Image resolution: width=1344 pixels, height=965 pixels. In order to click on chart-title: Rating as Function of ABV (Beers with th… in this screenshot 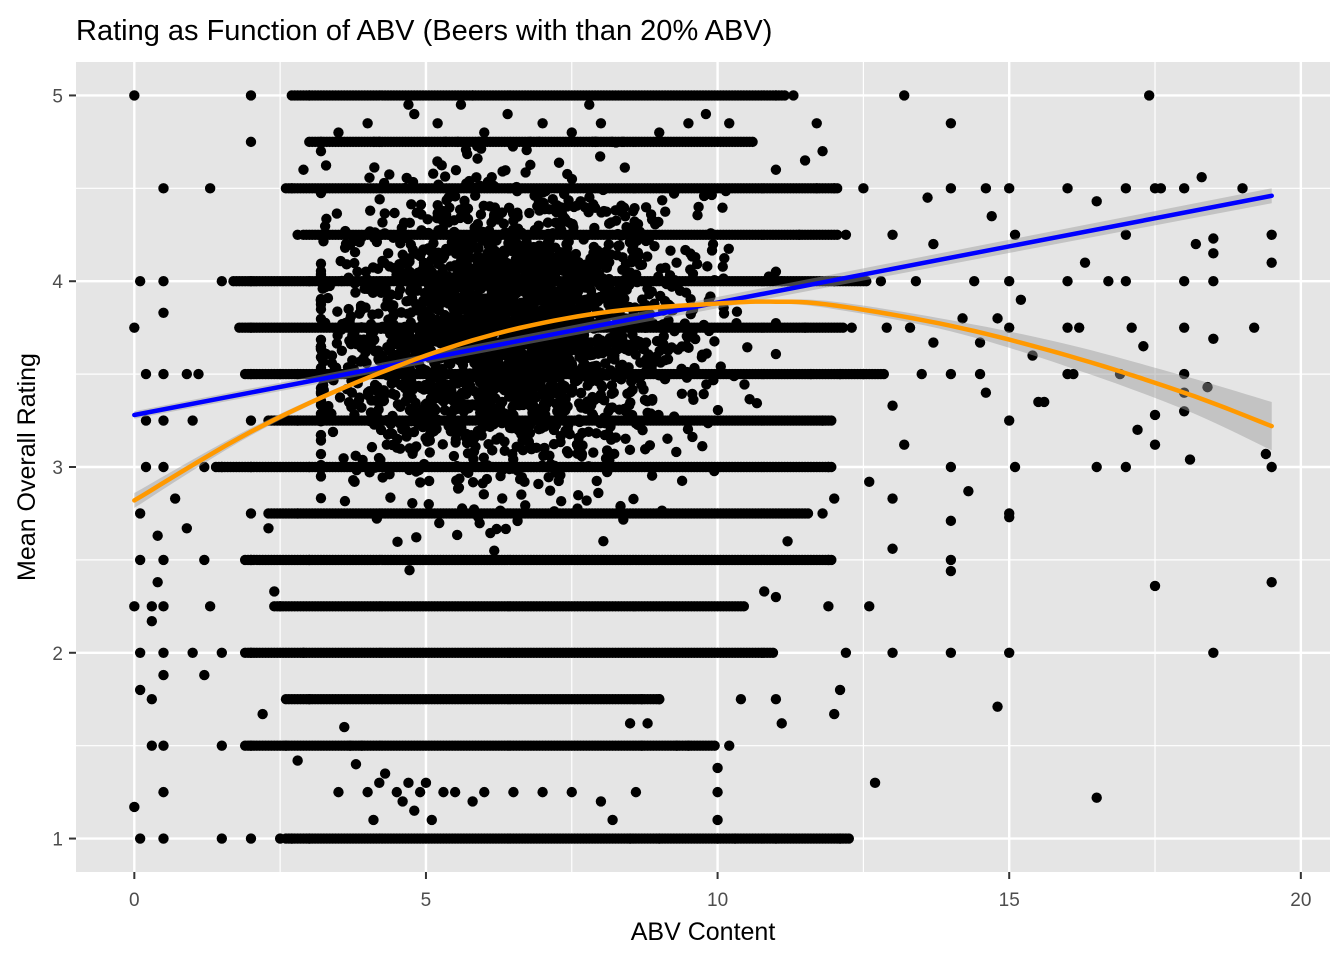, I will do `click(424, 31)`.